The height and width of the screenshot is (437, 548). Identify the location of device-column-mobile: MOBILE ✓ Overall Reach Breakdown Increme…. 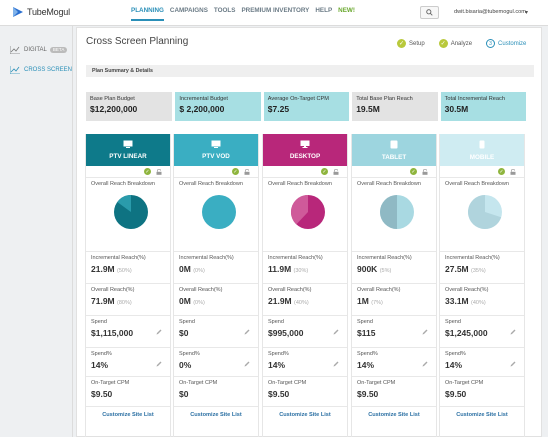
(482, 285).